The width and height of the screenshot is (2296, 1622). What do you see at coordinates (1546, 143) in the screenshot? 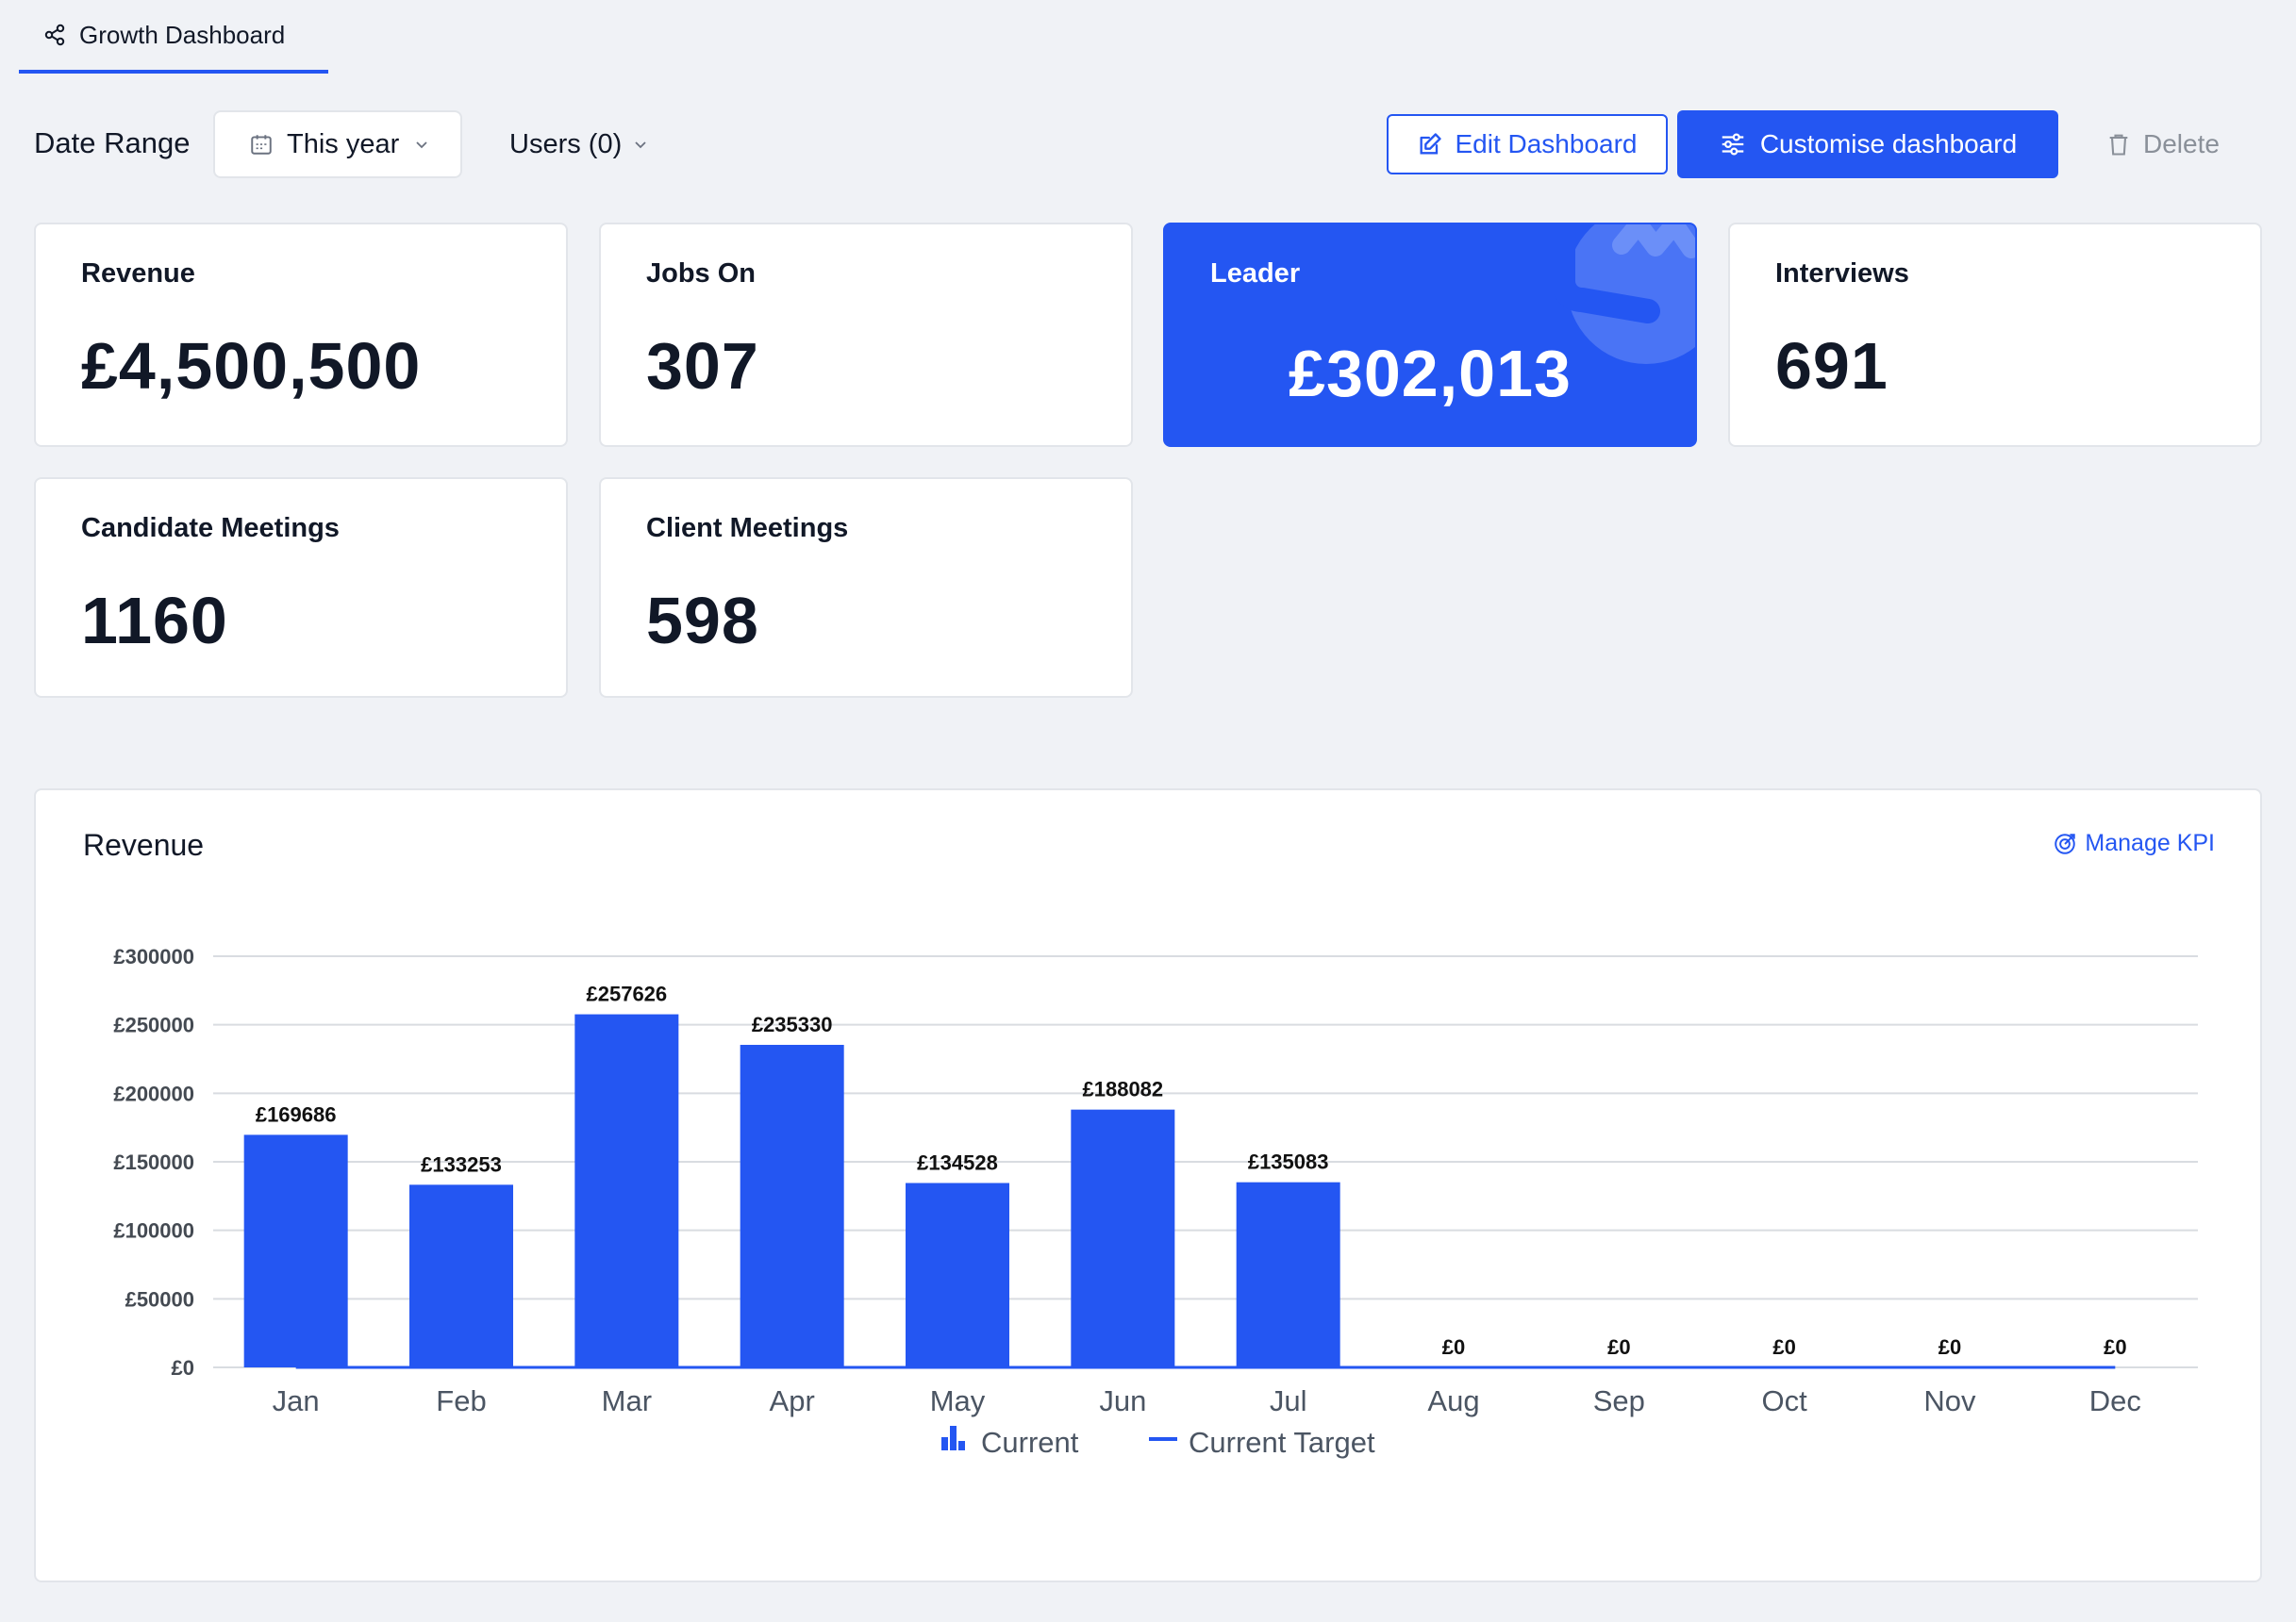
I see `edit-dashboard-label: Edit Dashboard` at bounding box center [1546, 143].